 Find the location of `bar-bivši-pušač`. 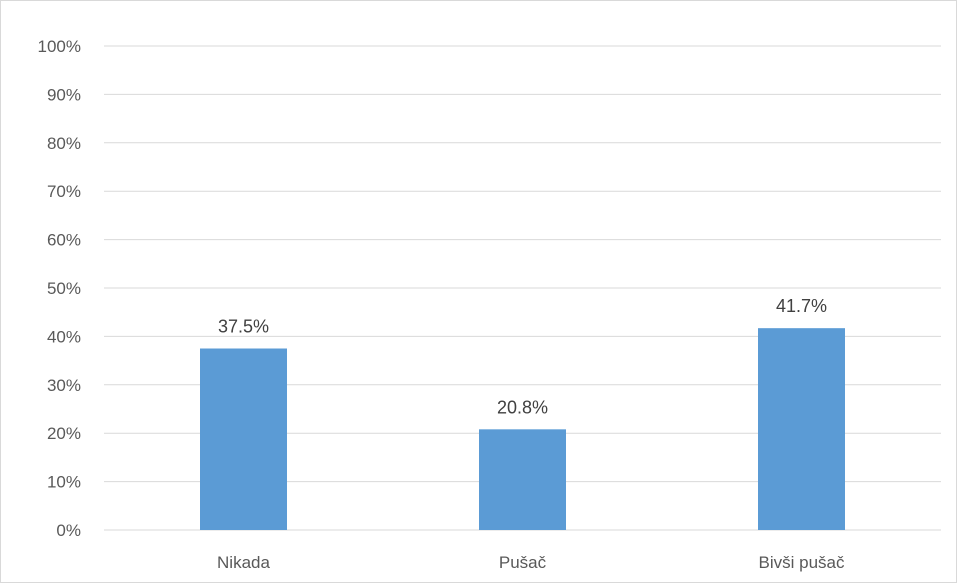

bar-bivši-pušač is located at coordinates (801, 429).